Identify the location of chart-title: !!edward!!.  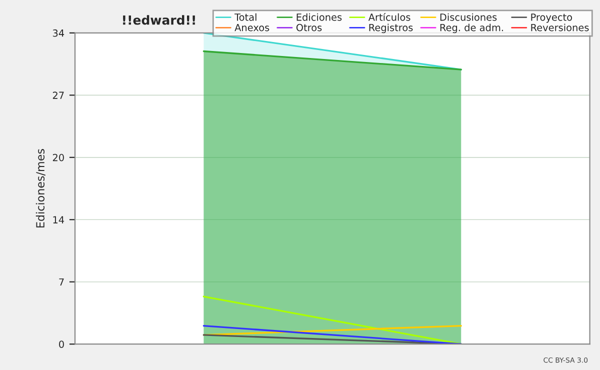
(159, 20).